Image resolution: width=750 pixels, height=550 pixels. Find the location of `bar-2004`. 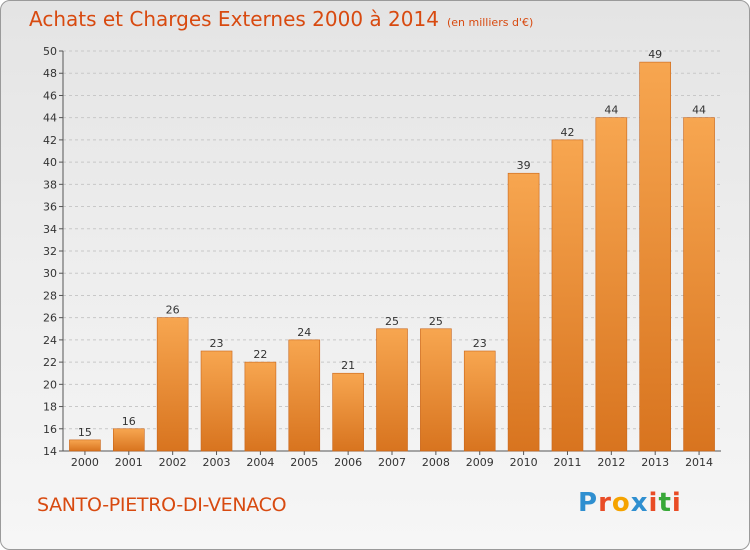

bar-2004 is located at coordinates (260, 406).